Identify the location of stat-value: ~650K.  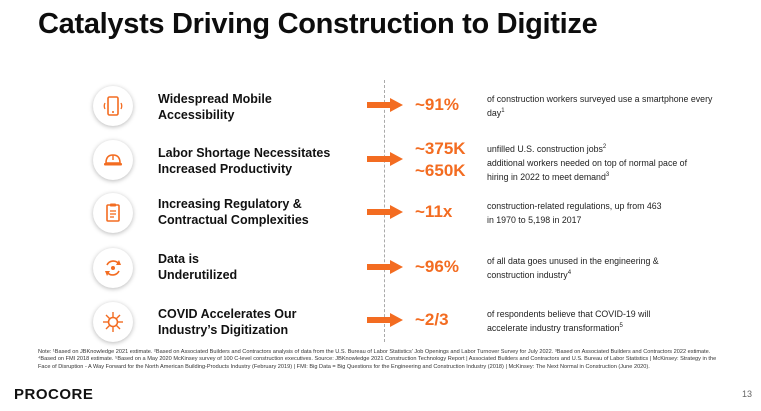
(440, 170).